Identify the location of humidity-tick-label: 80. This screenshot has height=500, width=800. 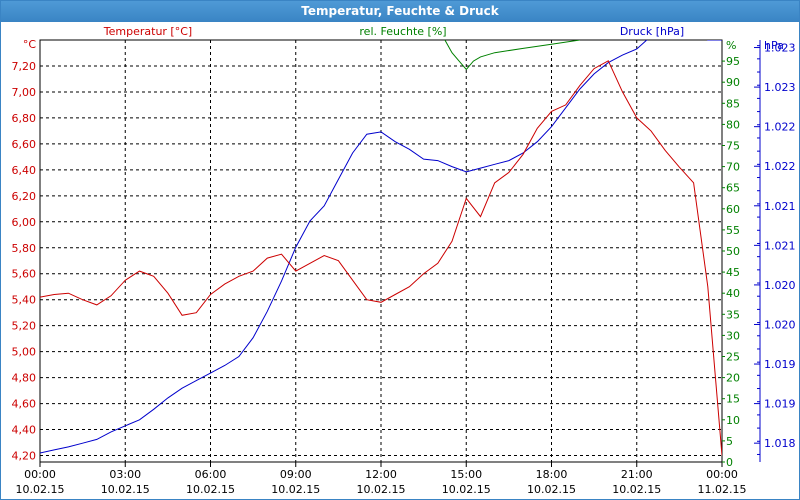
(733, 124).